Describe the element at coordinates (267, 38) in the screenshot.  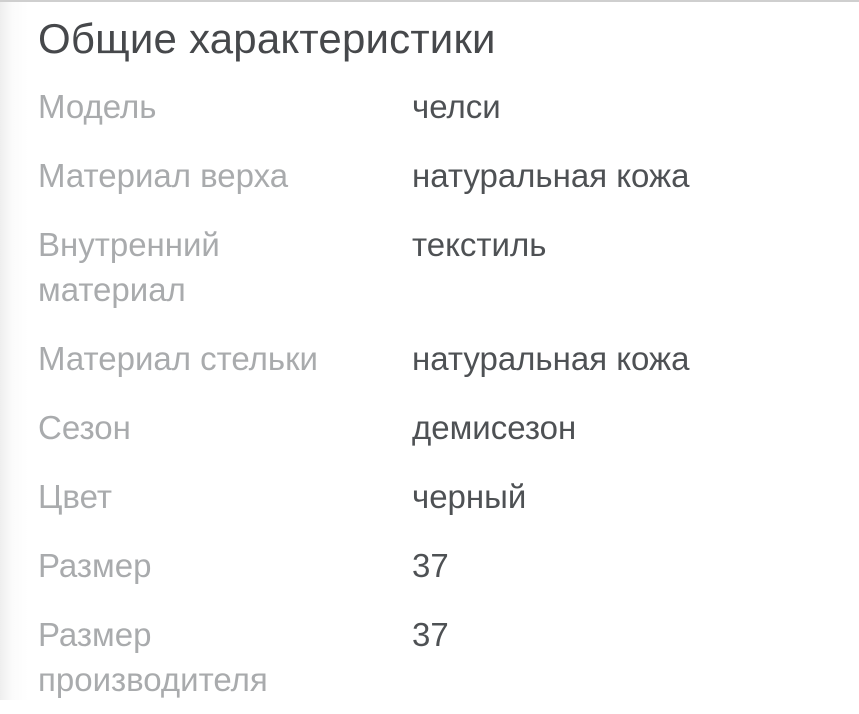
I see `section-title: Общие характеристики` at that location.